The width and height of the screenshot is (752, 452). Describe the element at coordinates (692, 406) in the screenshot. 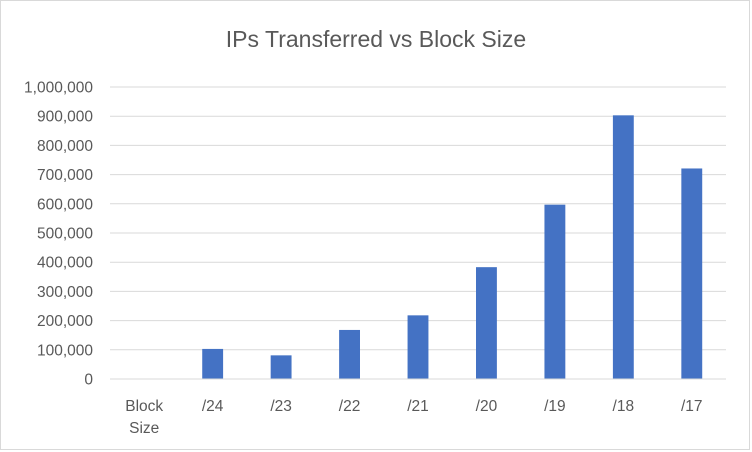

I see `x-tick-label: /17` at that location.